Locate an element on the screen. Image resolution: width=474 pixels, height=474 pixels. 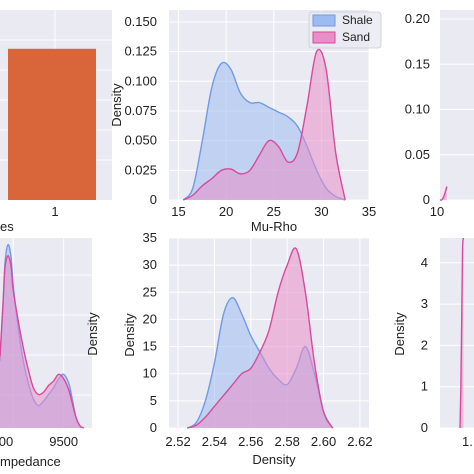
bottomright-ytick-3: 3 is located at coordinates (424, 303).